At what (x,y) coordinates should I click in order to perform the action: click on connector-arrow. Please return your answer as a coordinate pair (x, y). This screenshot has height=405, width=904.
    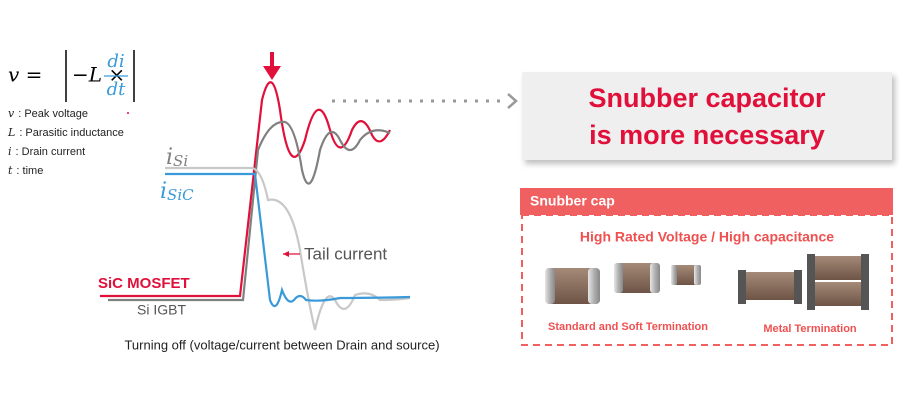
    Looking at the image, I should click on (512, 101).